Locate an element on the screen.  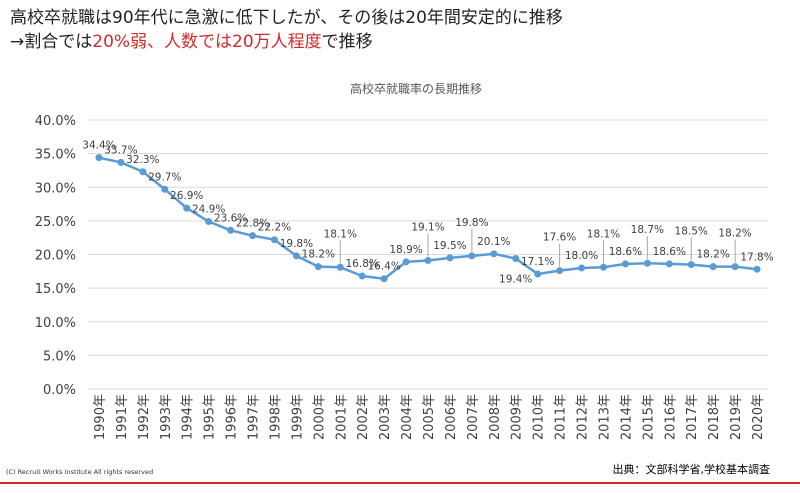
data-label: 16.4% is located at coordinates (383, 267).